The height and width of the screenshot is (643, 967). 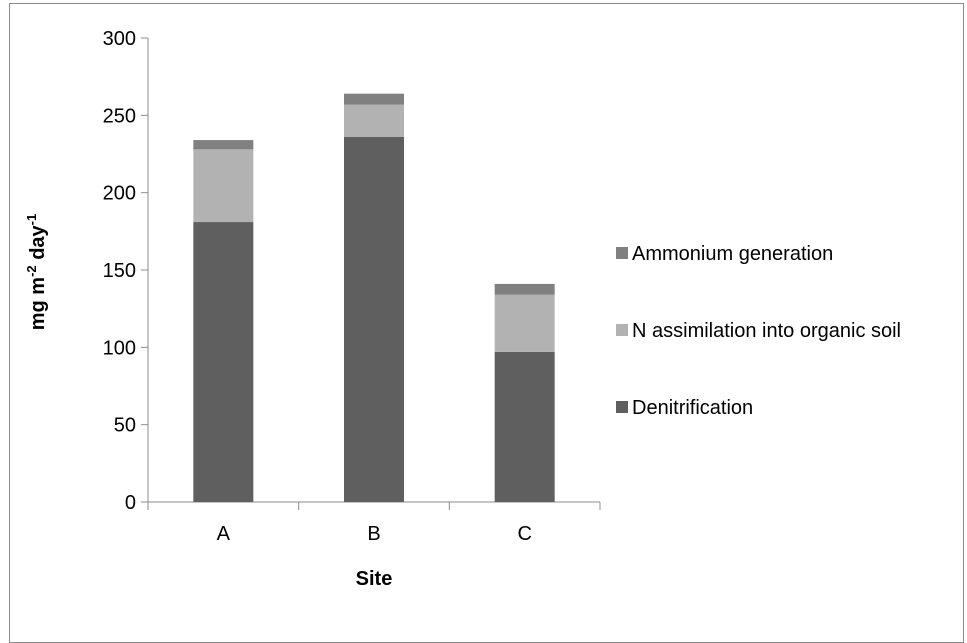 I want to click on y-tick-label: 100, so click(x=119, y=348).